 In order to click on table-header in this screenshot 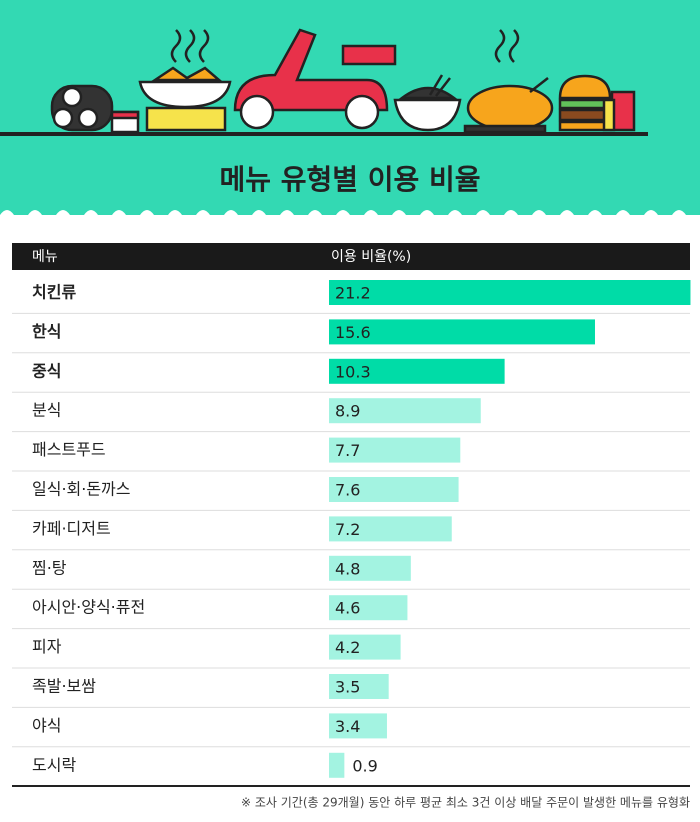, I will do `click(351, 256)`.